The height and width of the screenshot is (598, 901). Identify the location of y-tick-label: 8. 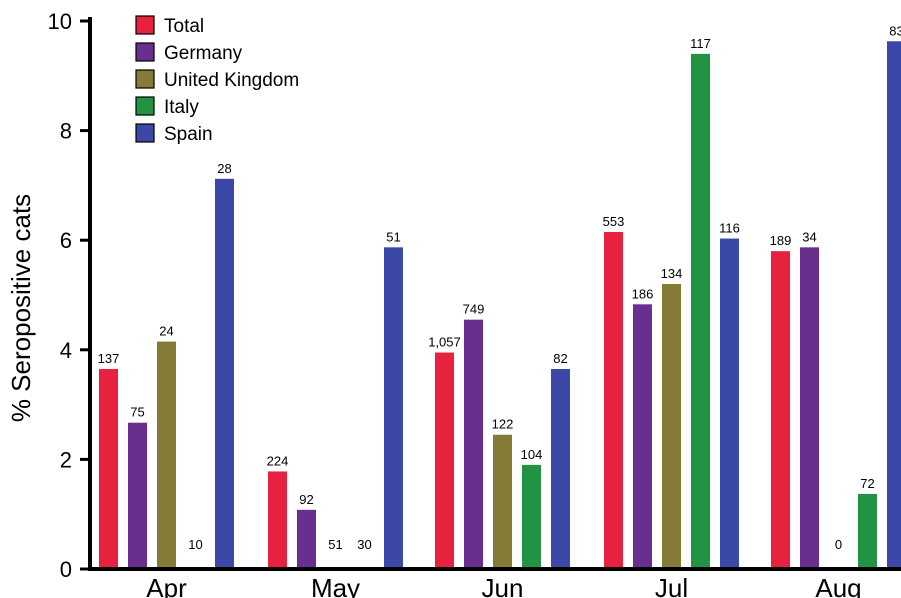
(66, 131).